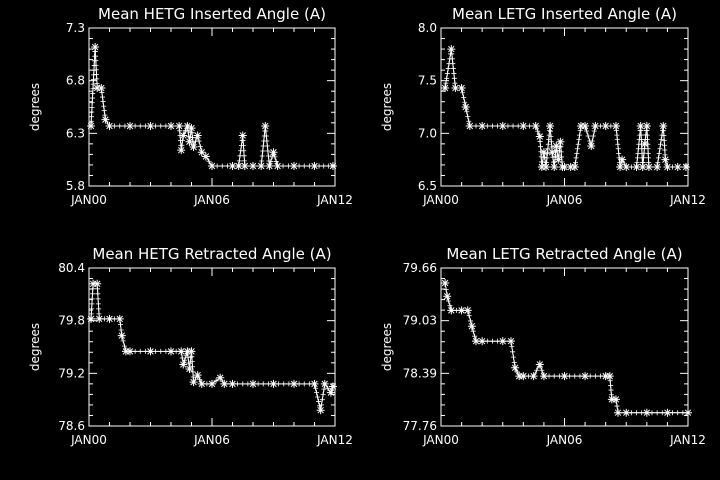  What do you see at coordinates (75, 133) in the screenshot?
I see `y-tick-label: 6.3` at bounding box center [75, 133].